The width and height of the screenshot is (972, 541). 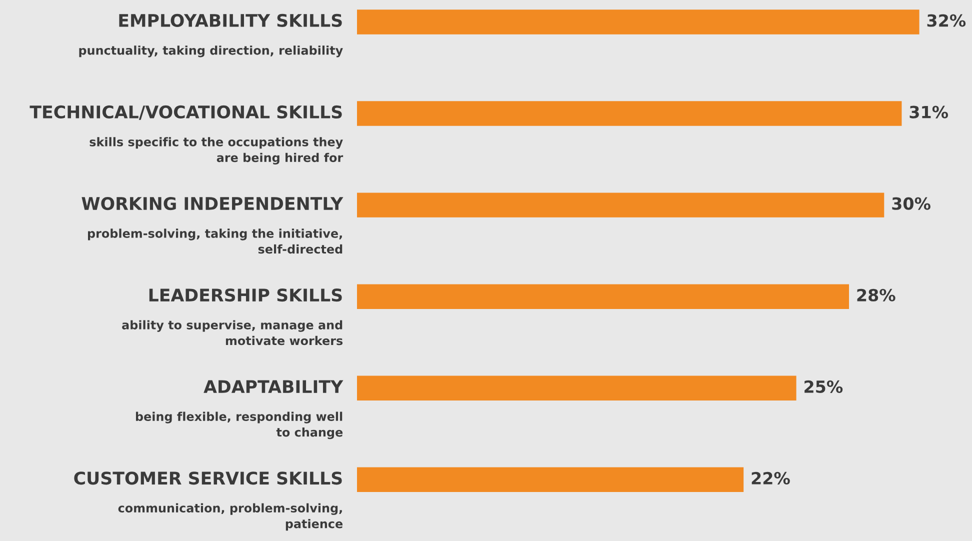 I want to click on data-label: 31%, so click(x=929, y=112).